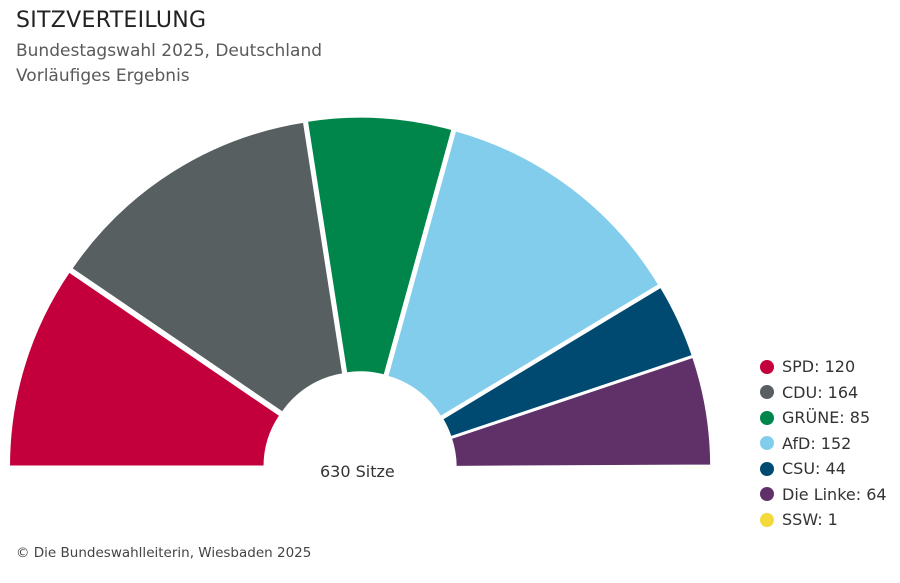  I want to click on chart-subtitle: Bundestagswahl 2025, Deutschland, so click(169, 51).